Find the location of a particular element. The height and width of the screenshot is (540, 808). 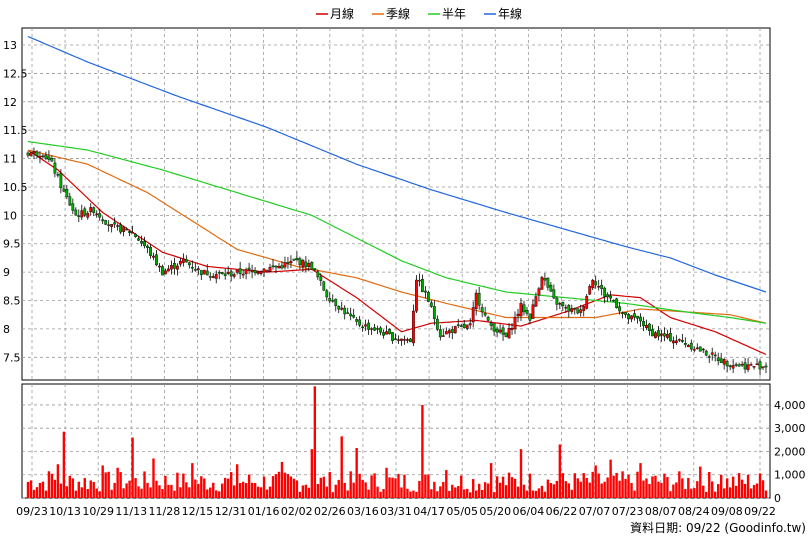

price-tick-label: 12 is located at coordinates (10, 102).